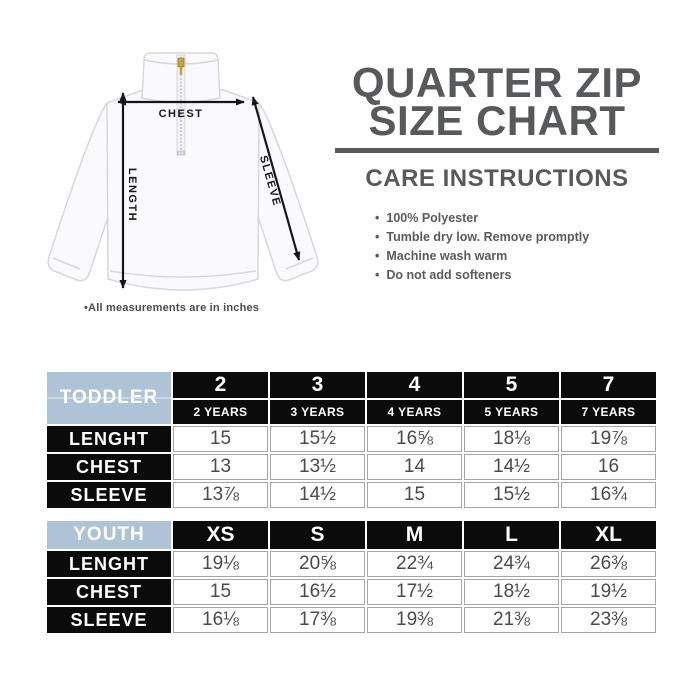 This screenshot has height=700, width=700. I want to click on zipper-slider, so click(181, 62).